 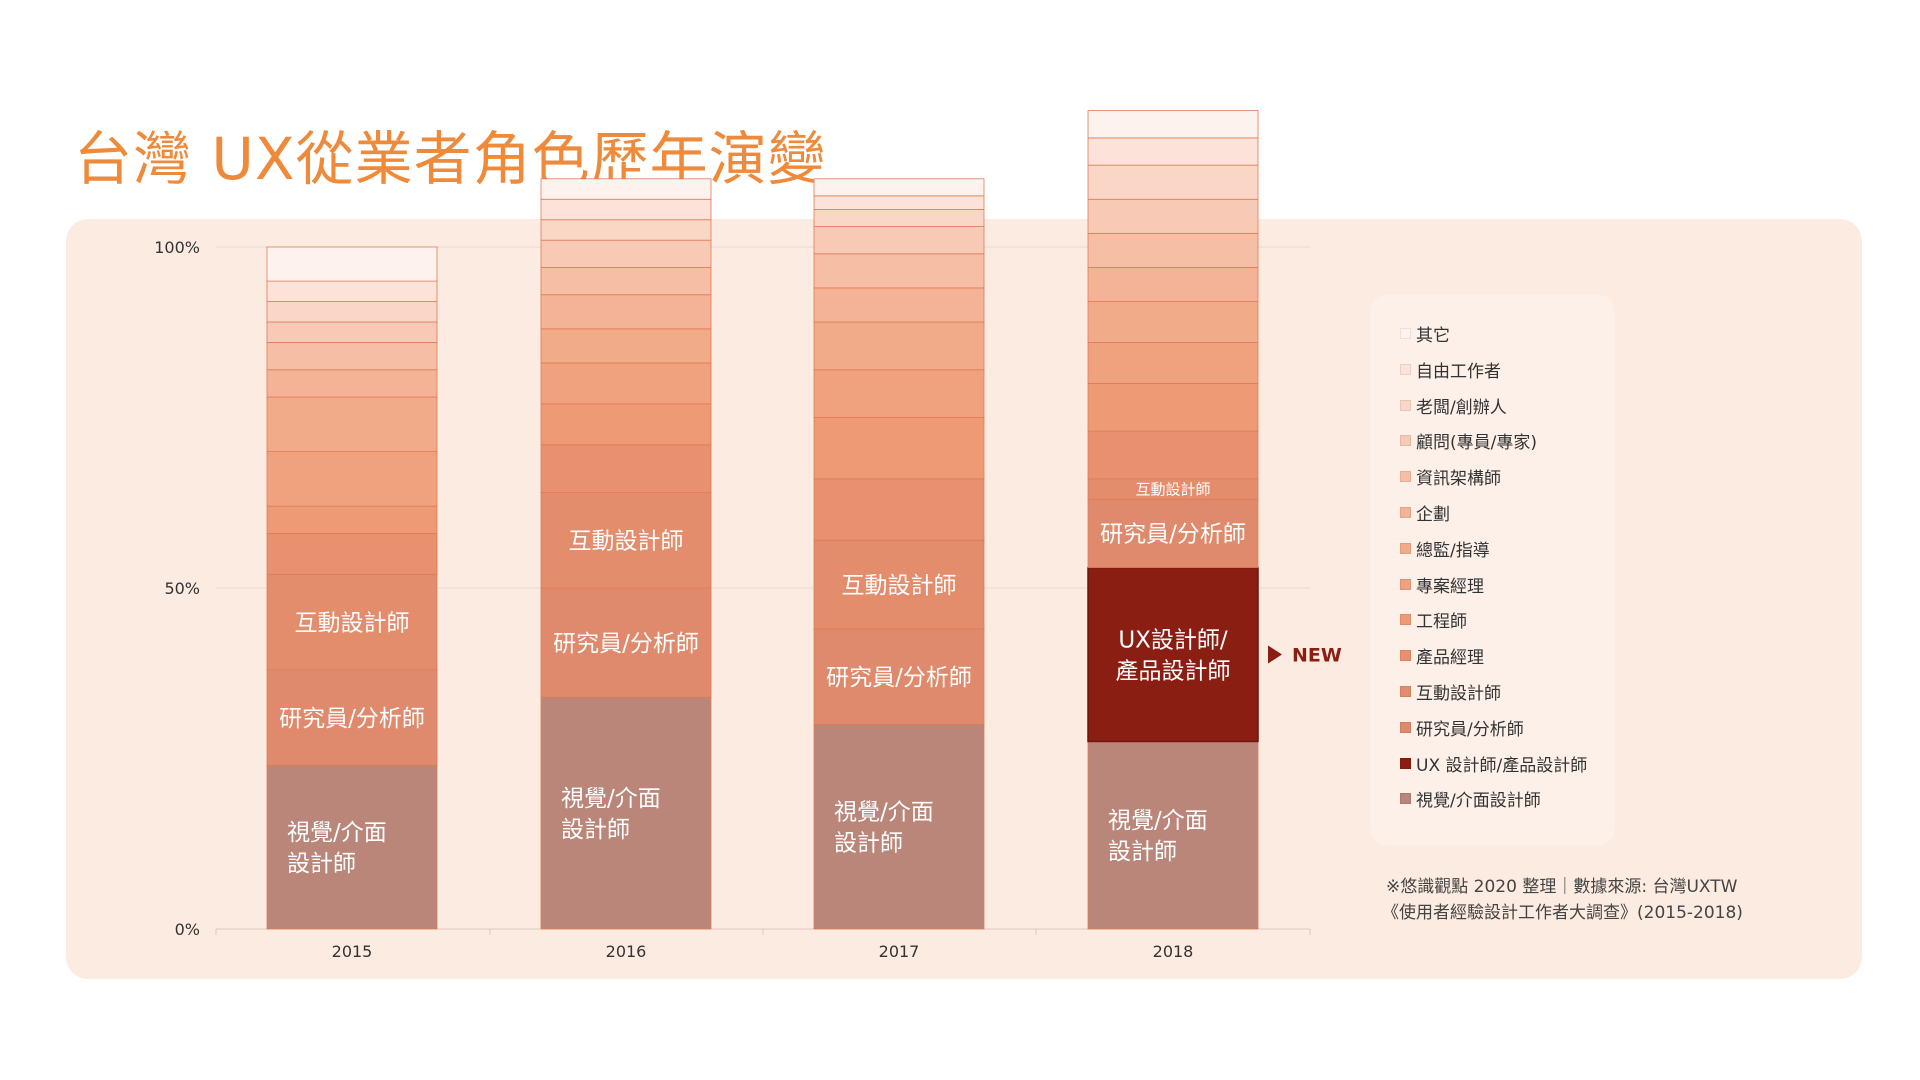 What do you see at coordinates (1425, 512) in the screenshot?
I see `legend-item: 企劃` at bounding box center [1425, 512].